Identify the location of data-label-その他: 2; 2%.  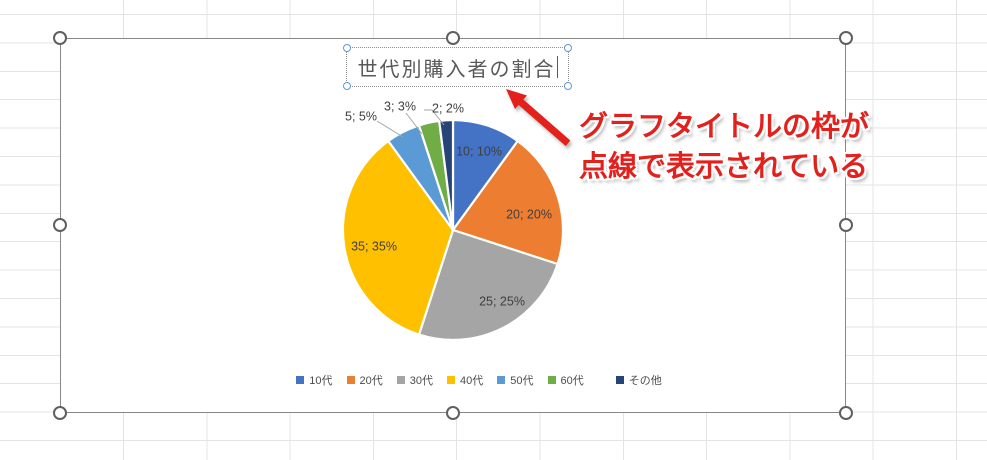
(448, 108).